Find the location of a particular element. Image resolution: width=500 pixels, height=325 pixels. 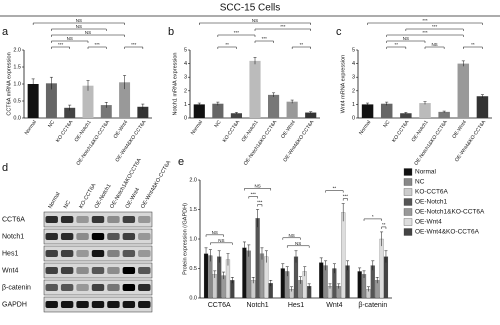

legend-label: OE-Wnt4 is located at coordinates (428, 222).